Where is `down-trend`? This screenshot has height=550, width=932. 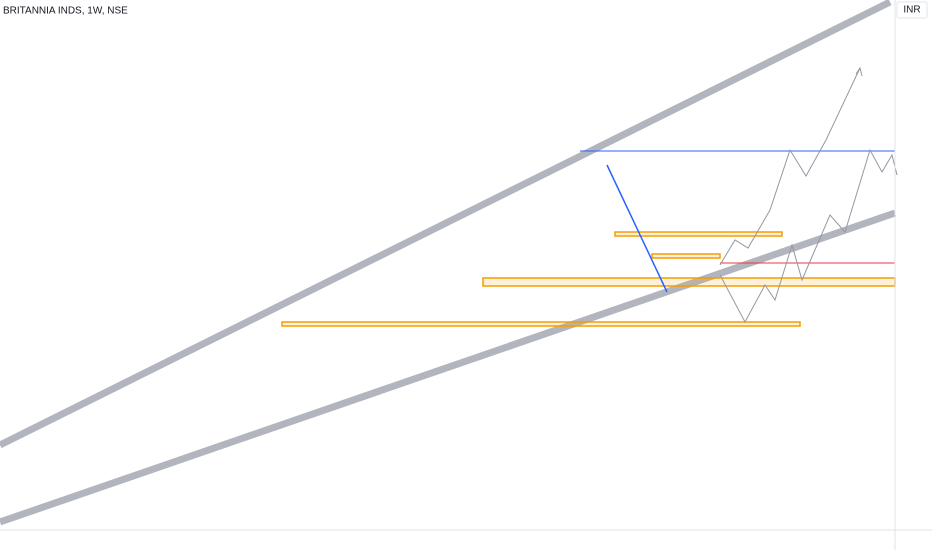
down-trend is located at coordinates (637, 228).